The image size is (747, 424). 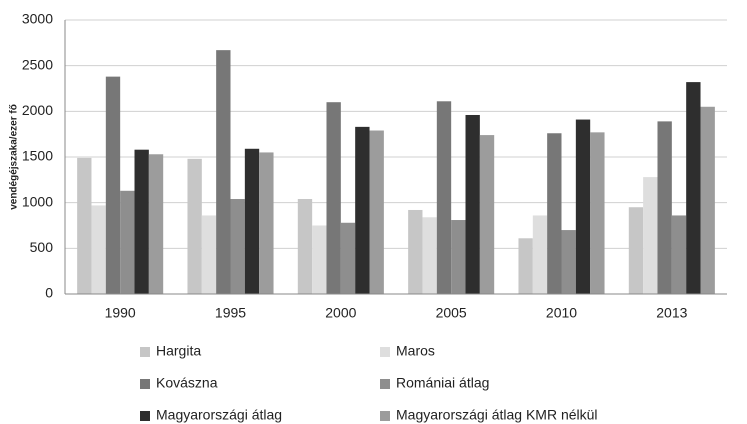 What do you see at coordinates (219, 415) in the screenshot?
I see `legend-label: Magyarországi átlag` at bounding box center [219, 415].